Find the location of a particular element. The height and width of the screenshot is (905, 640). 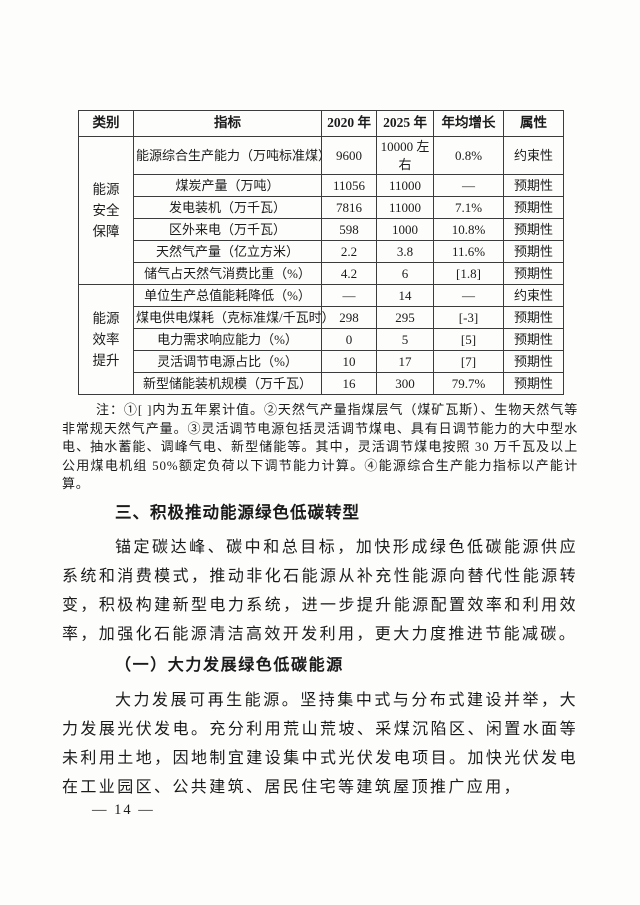

value-2020-cell: 9600 is located at coordinates (349, 155).